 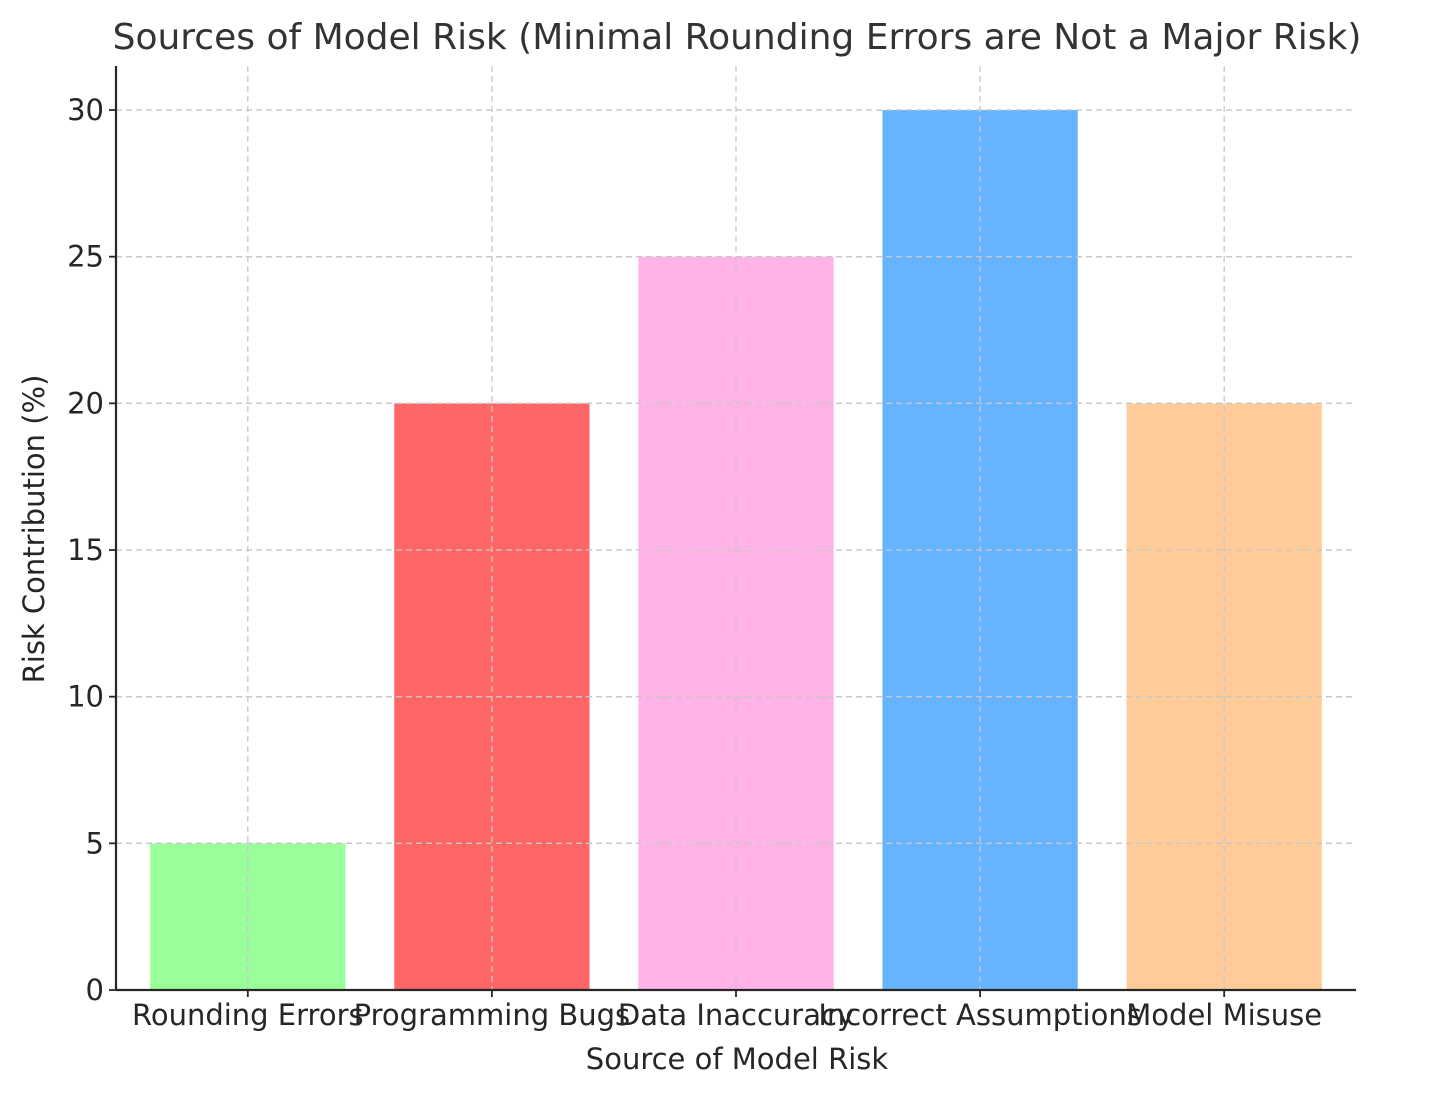 What do you see at coordinates (1224, 1015) in the screenshot?
I see `x-tick-label: Model Misuse` at bounding box center [1224, 1015].